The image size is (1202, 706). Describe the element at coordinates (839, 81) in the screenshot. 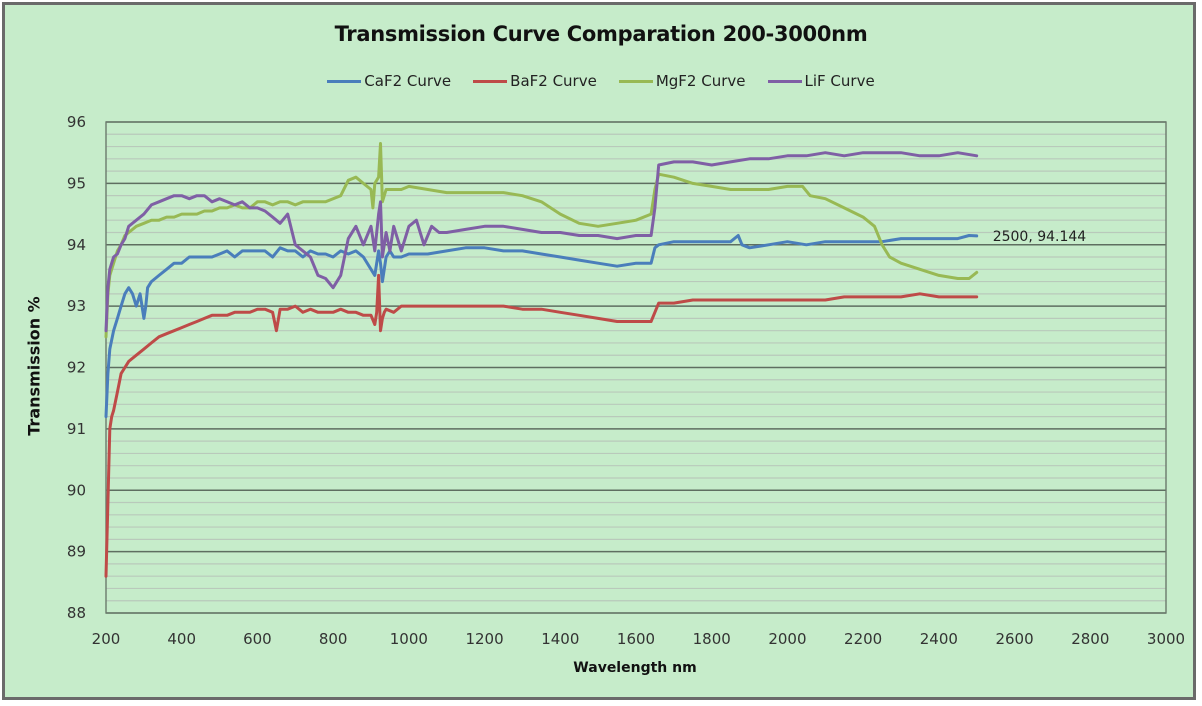

I see `legend-label: LiF Curve` at that location.